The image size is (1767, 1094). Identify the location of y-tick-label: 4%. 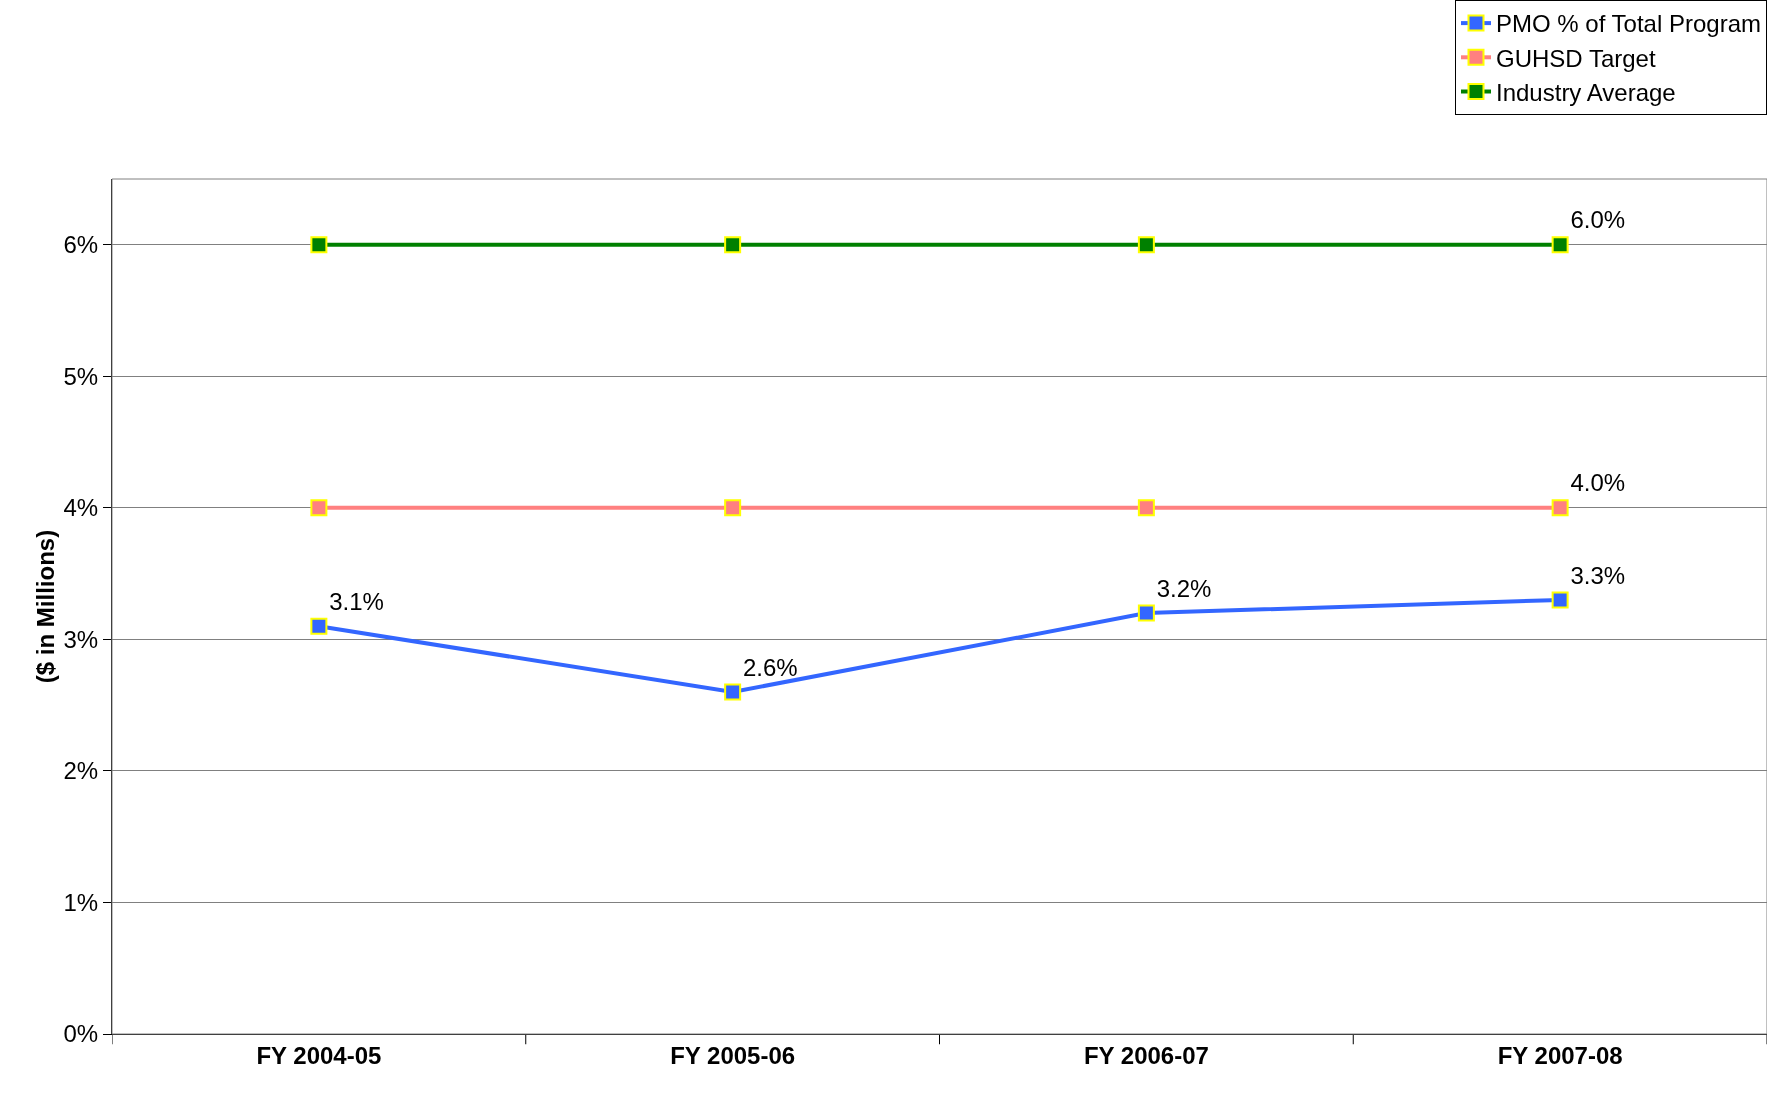
(81, 508).